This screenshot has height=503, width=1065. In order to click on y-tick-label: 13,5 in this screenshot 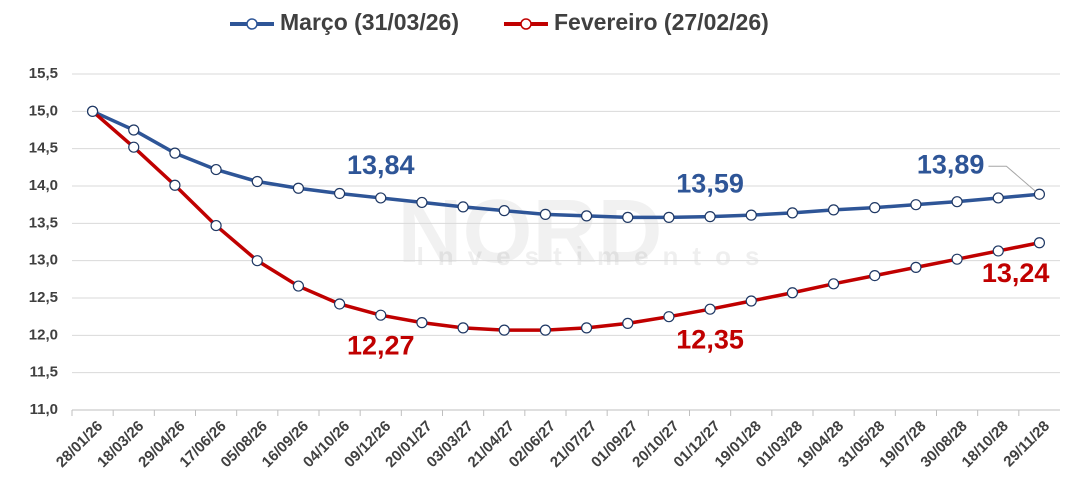, I will do `click(43, 222)`.